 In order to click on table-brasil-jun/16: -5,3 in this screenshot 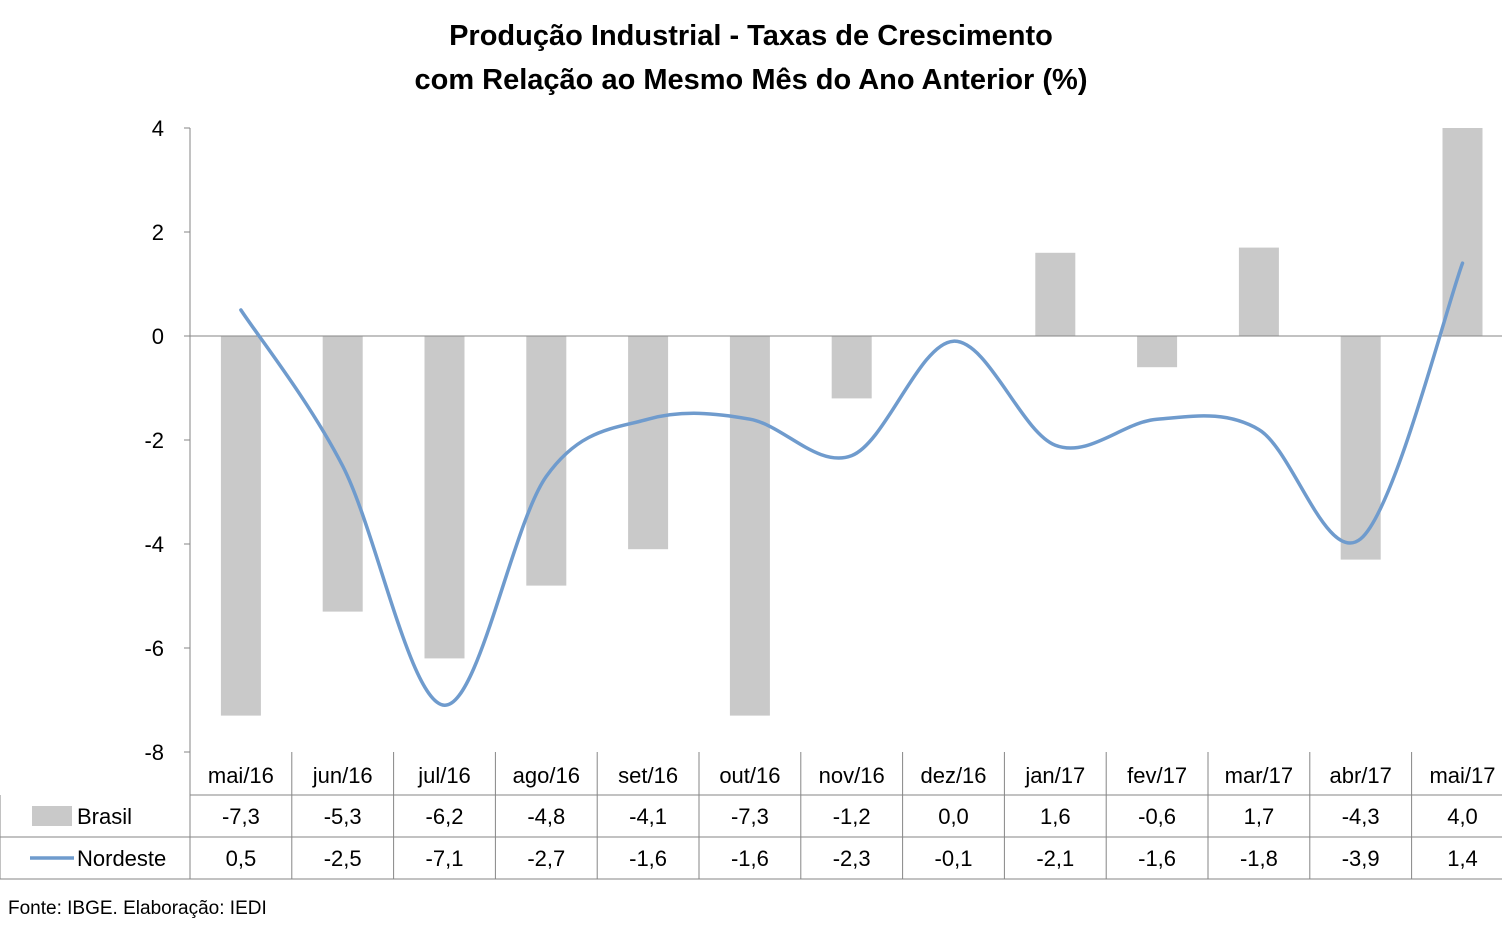, I will do `click(343, 816)`.